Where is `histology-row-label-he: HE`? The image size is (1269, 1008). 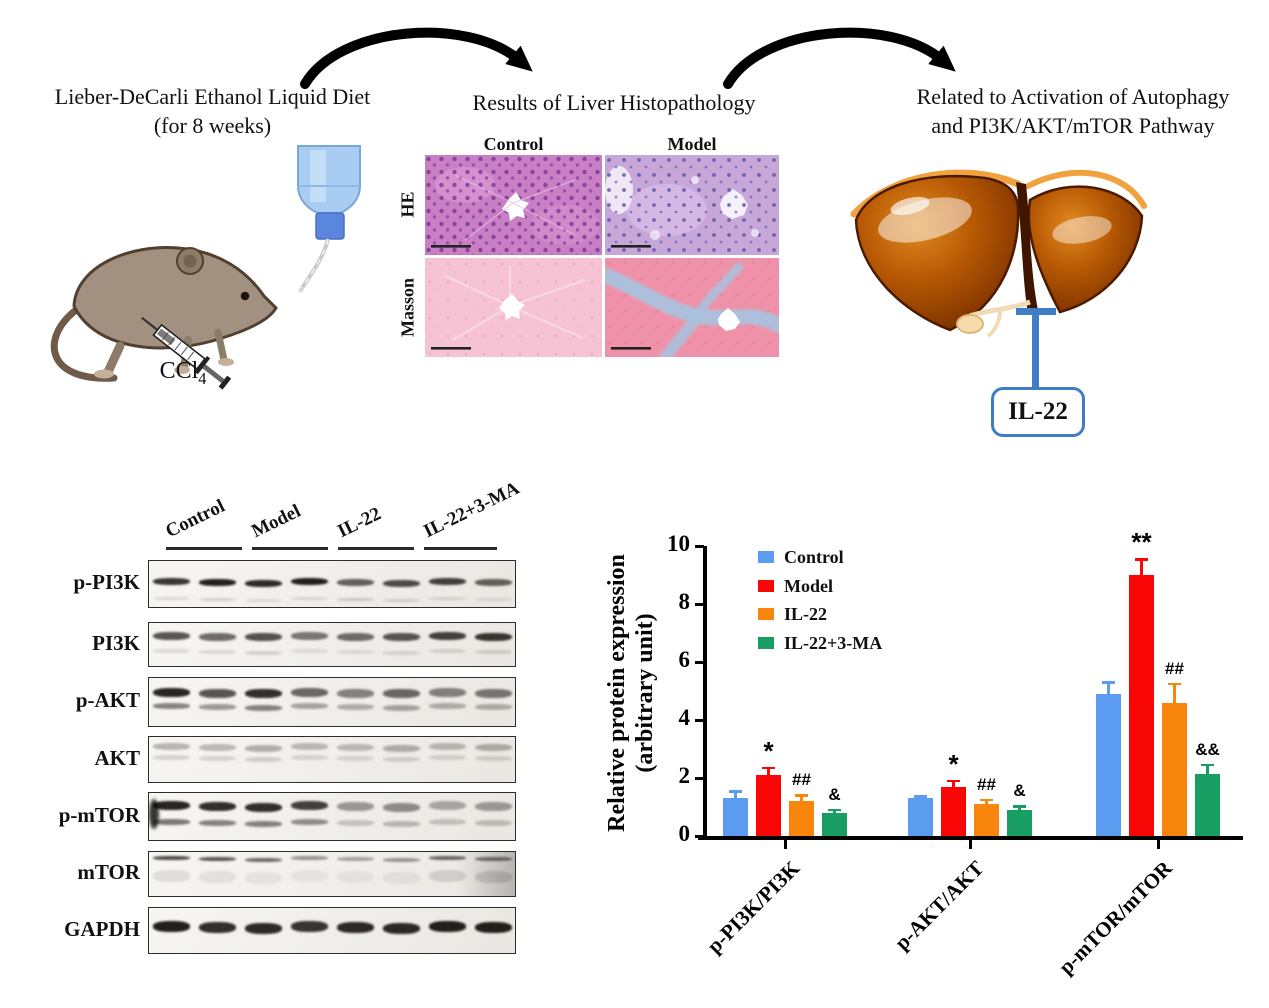
histology-row-label-he: HE is located at coordinates (407, 204).